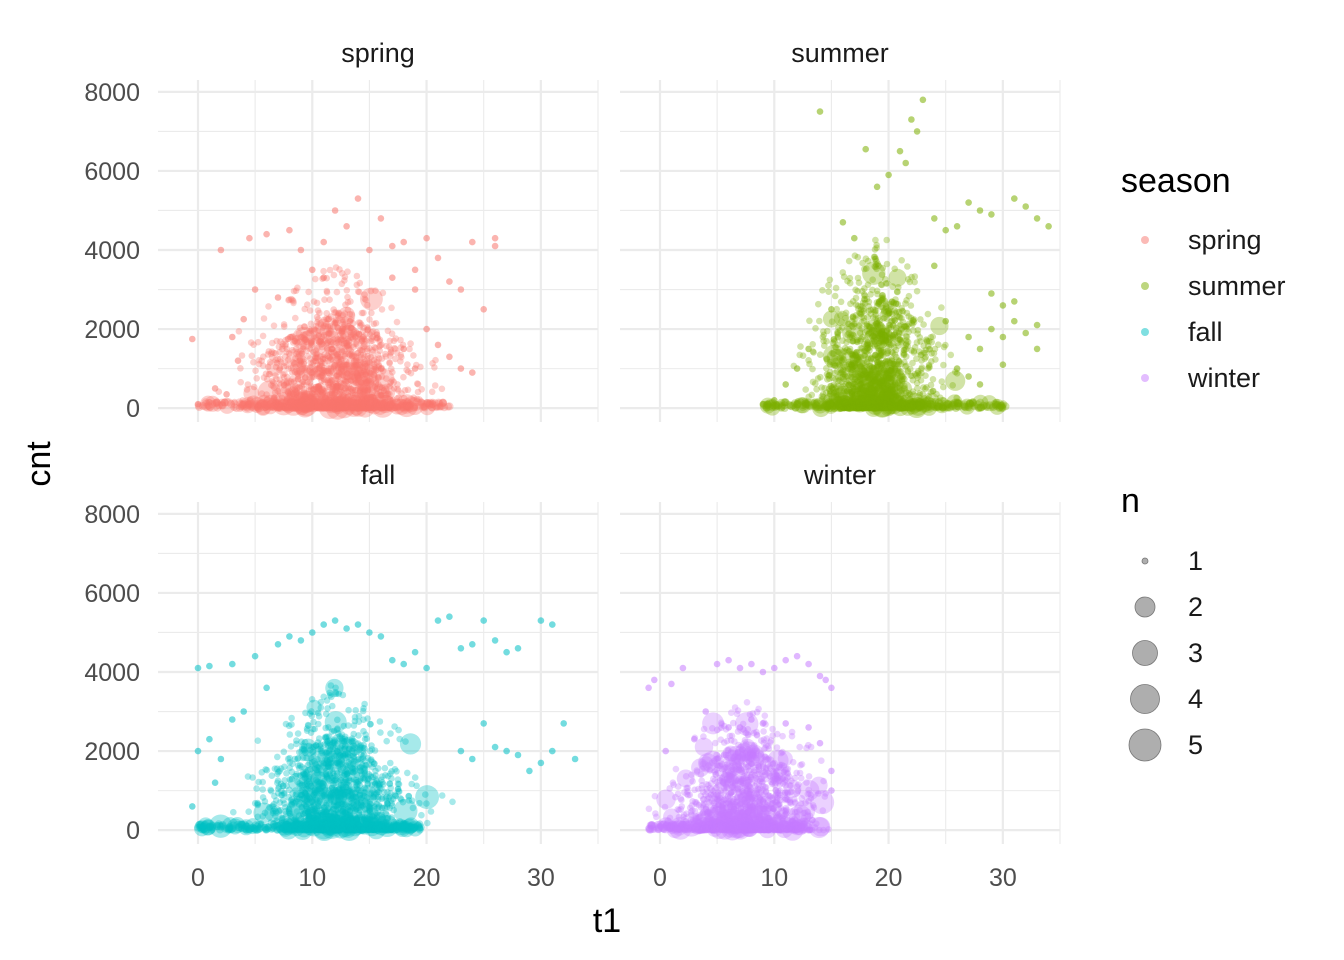 Image resolution: width=1344 pixels, height=960 pixels. I want to click on legend-key-spring, so click(1145, 240).